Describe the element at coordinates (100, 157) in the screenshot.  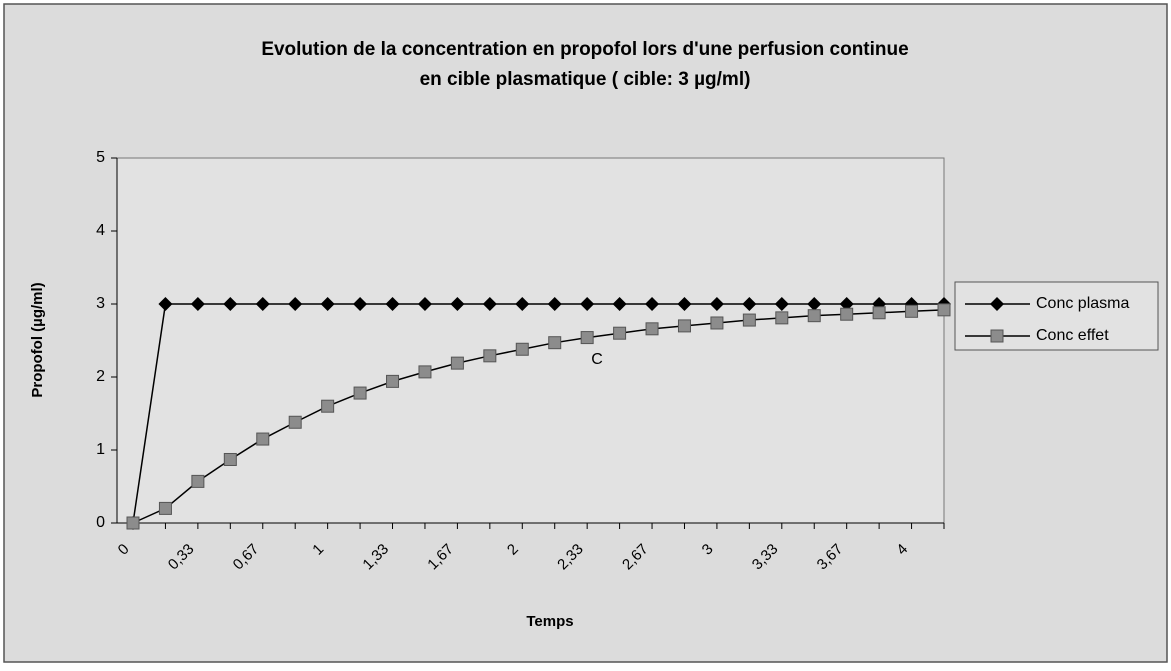
I see `y-tick-label: 5` at that location.